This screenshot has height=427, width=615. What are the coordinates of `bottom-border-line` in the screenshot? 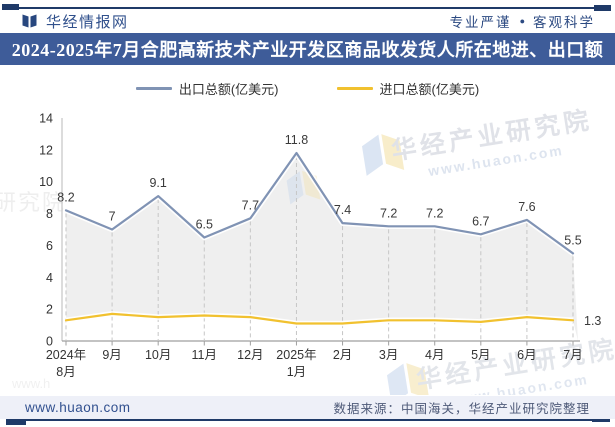 It's located at (299, 420).